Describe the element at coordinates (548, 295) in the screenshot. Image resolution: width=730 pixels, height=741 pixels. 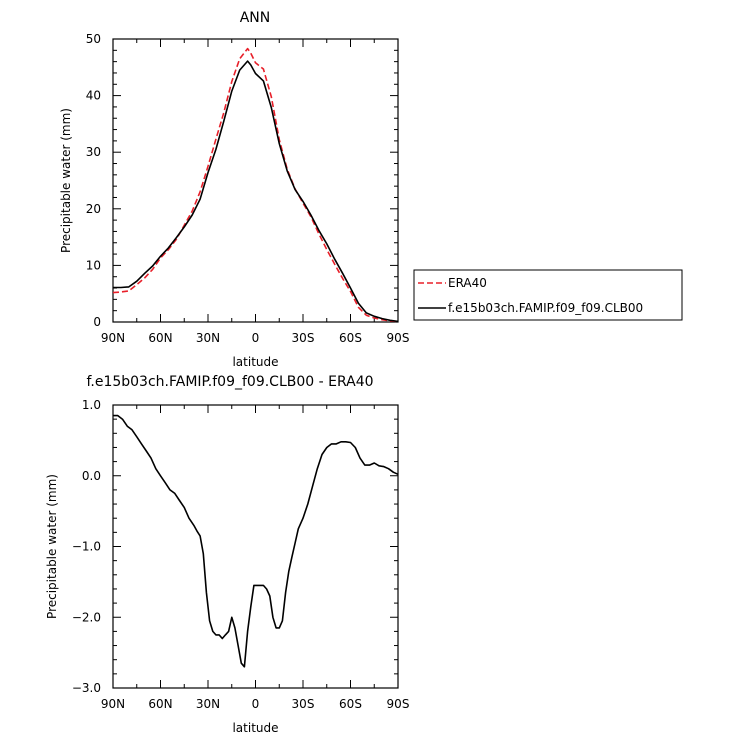
I see `legend-box` at that location.